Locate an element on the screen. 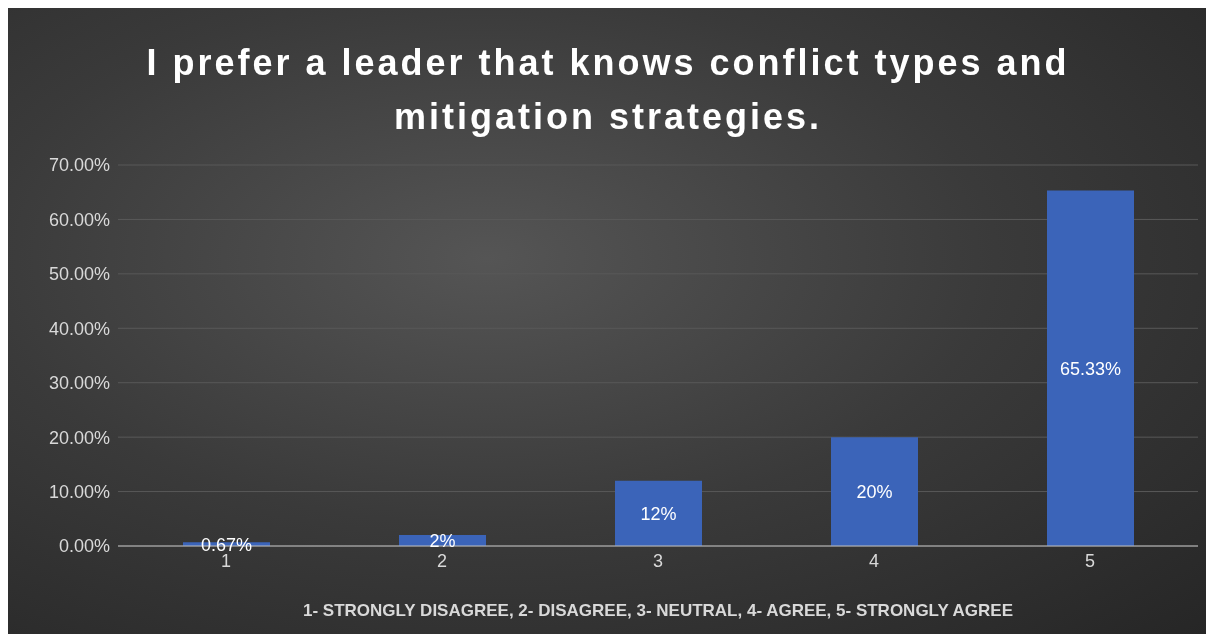 The height and width of the screenshot is (642, 1214). y-tick-label: 30.00% is located at coordinates (79, 383).